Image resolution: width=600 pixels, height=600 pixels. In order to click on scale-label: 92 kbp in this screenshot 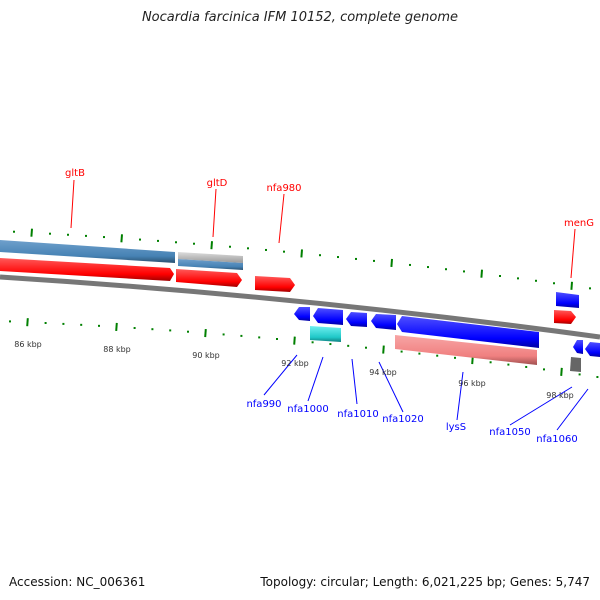, I will do `click(295, 363)`.